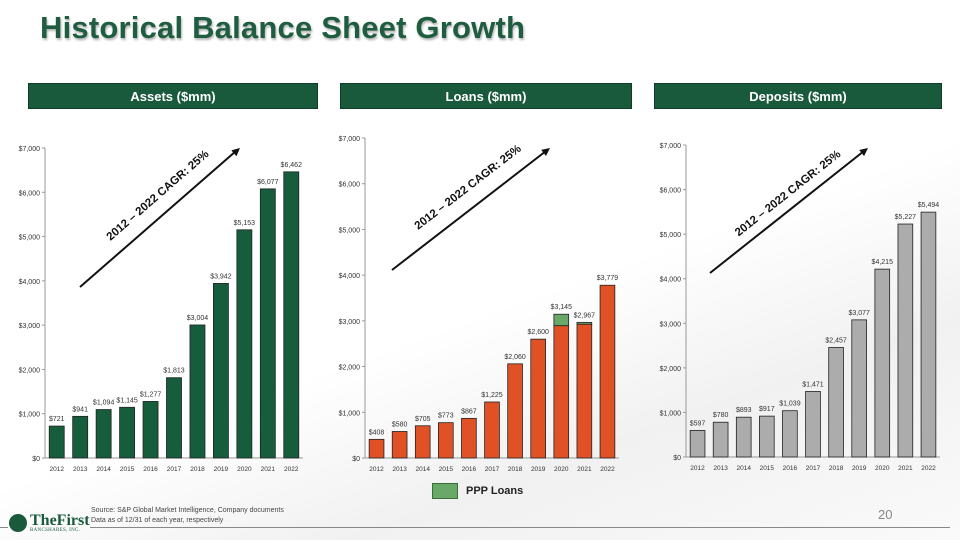  What do you see at coordinates (561, 469) in the screenshot?
I see `loans-x-tick-label: 2020` at bounding box center [561, 469].